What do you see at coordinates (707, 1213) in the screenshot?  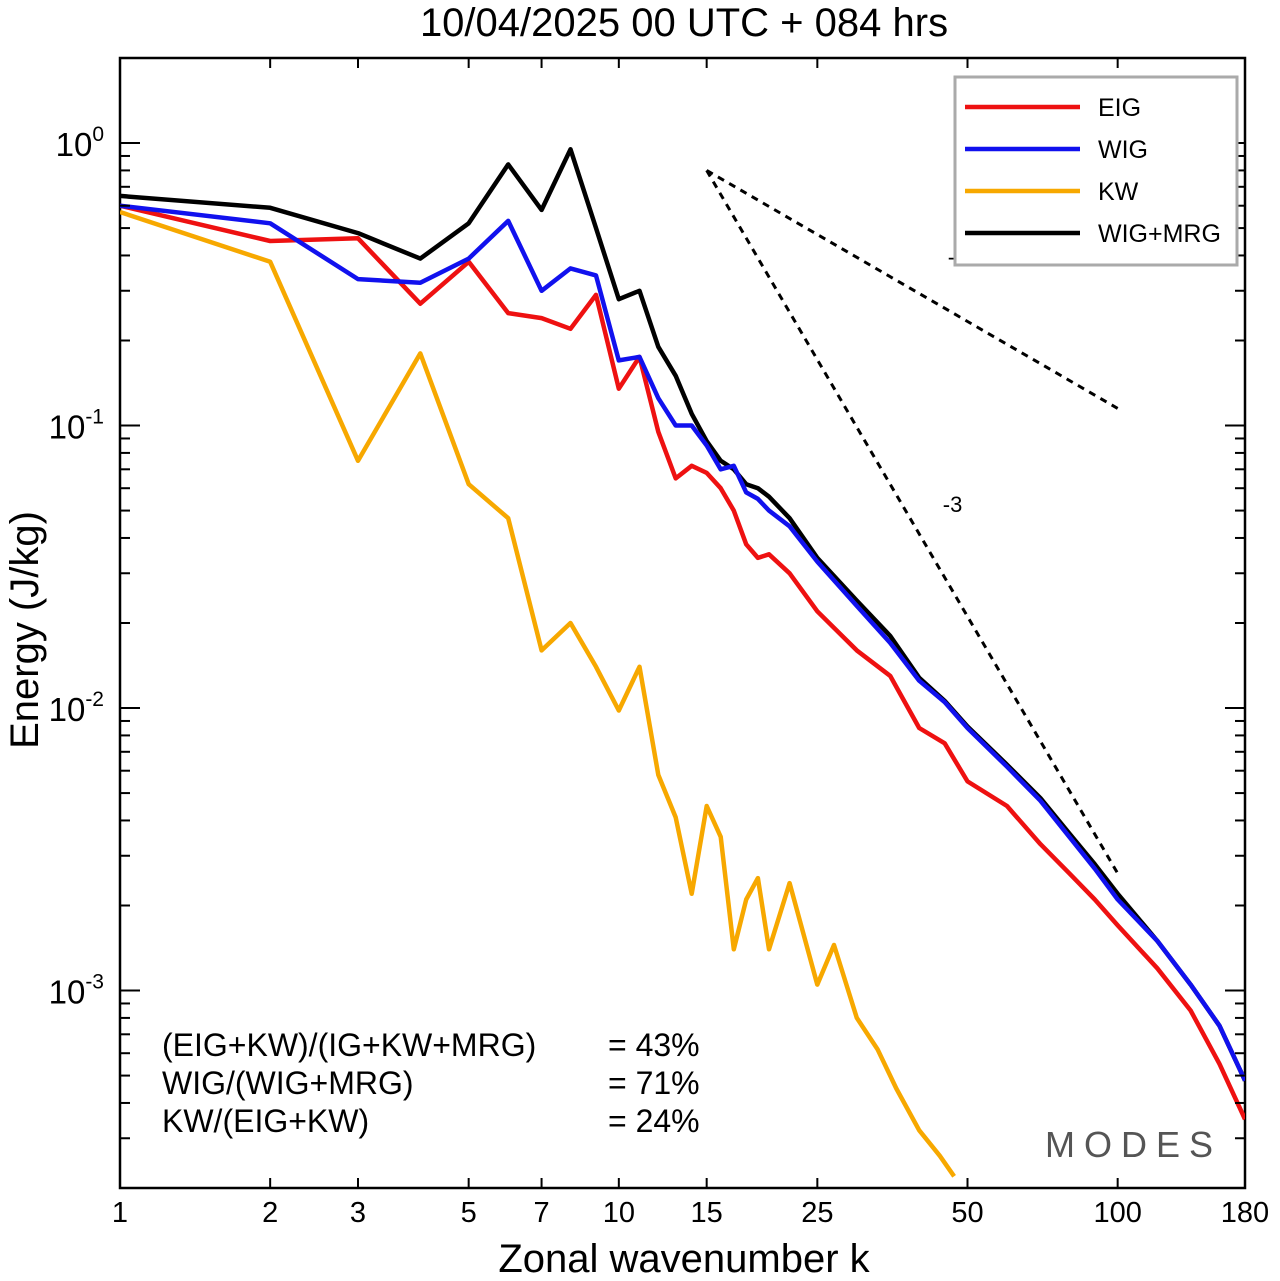 I see `x-tick-label: 15` at bounding box center [707, 1213].